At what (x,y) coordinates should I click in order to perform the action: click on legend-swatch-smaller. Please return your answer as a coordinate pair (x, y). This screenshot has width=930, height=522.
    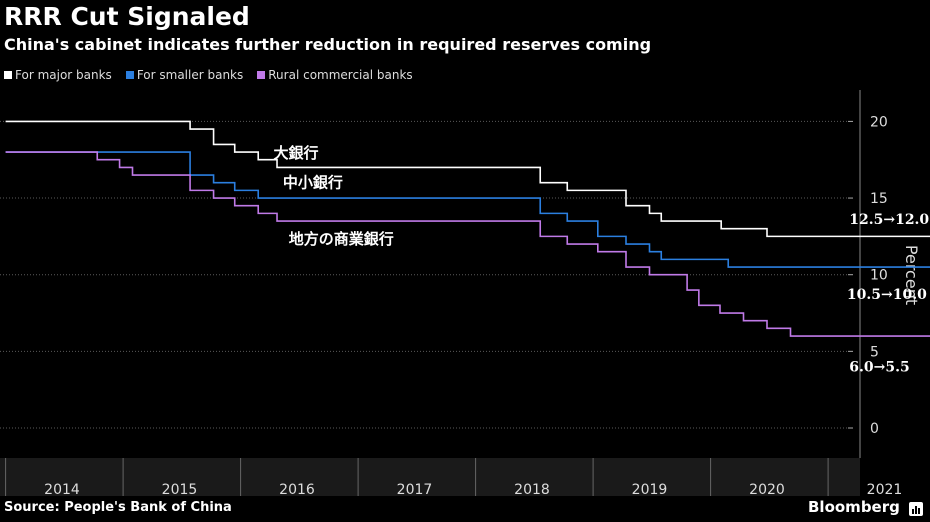
    Looking at the image, I should click on (129, 75).